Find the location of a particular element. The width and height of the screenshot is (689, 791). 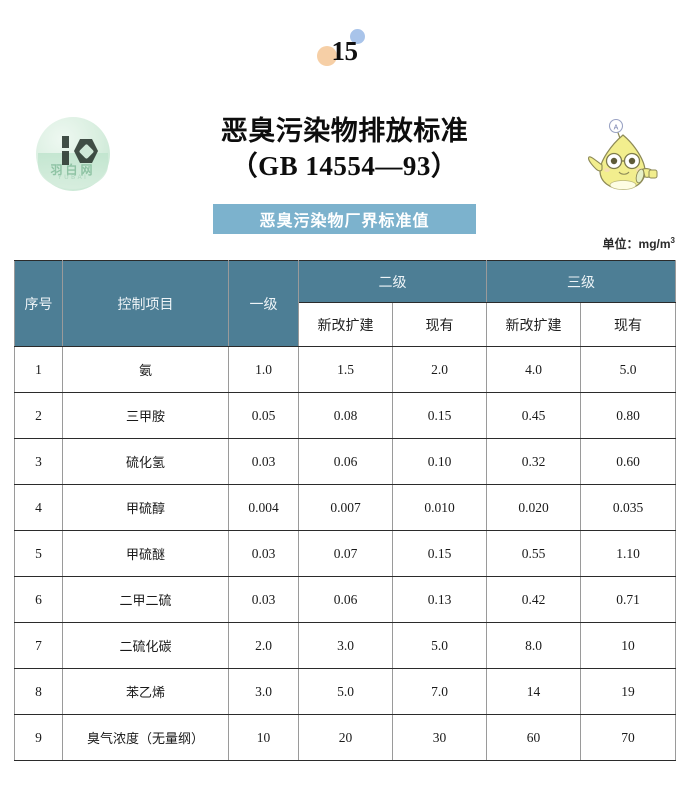

row-level1: 10 is located at coordinates (263, 737).